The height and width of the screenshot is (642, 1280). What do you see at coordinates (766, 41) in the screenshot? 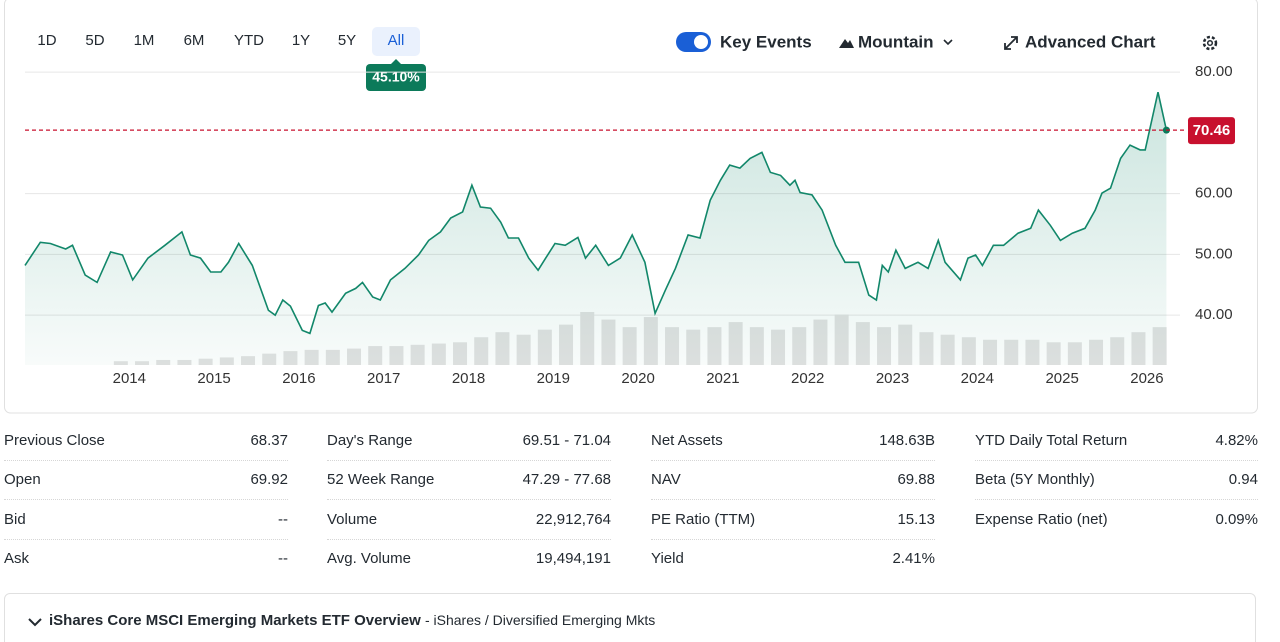
I see `key-events-label: Key Events` at bounding box center [766, 41].